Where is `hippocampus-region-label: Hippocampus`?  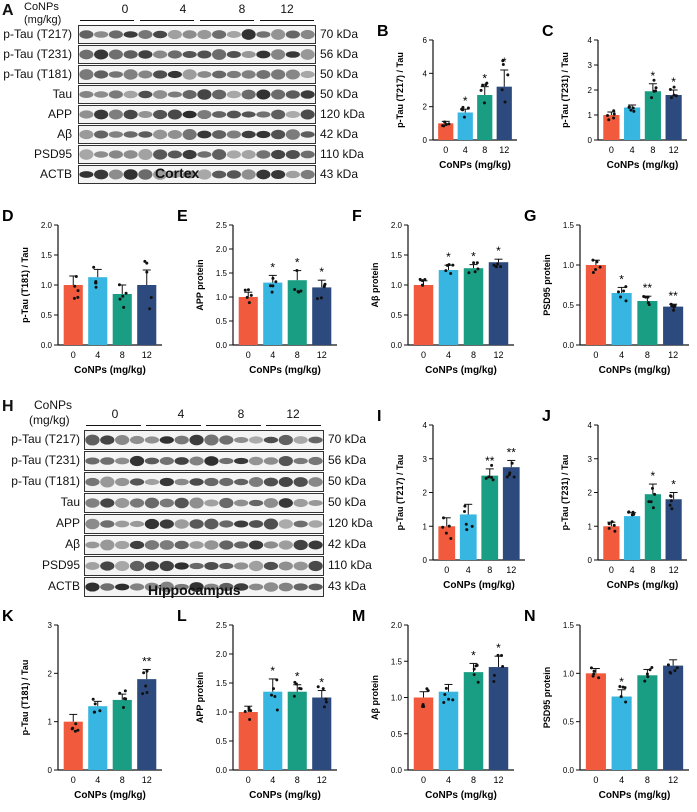 hippocampus-region-label: Hippocampus is located at coordinates (194, 590).